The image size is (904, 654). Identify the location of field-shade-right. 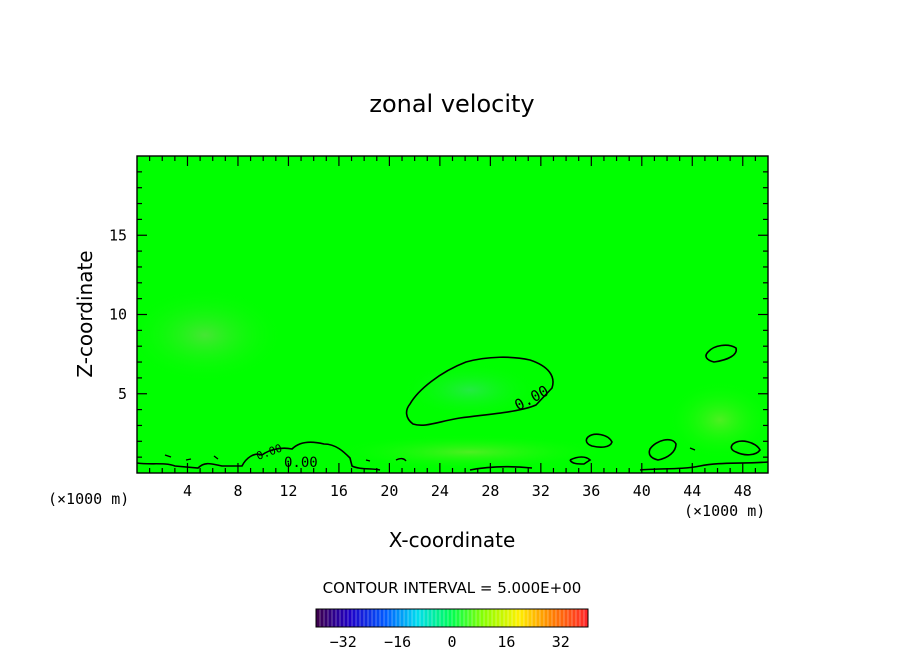
(716, 420).